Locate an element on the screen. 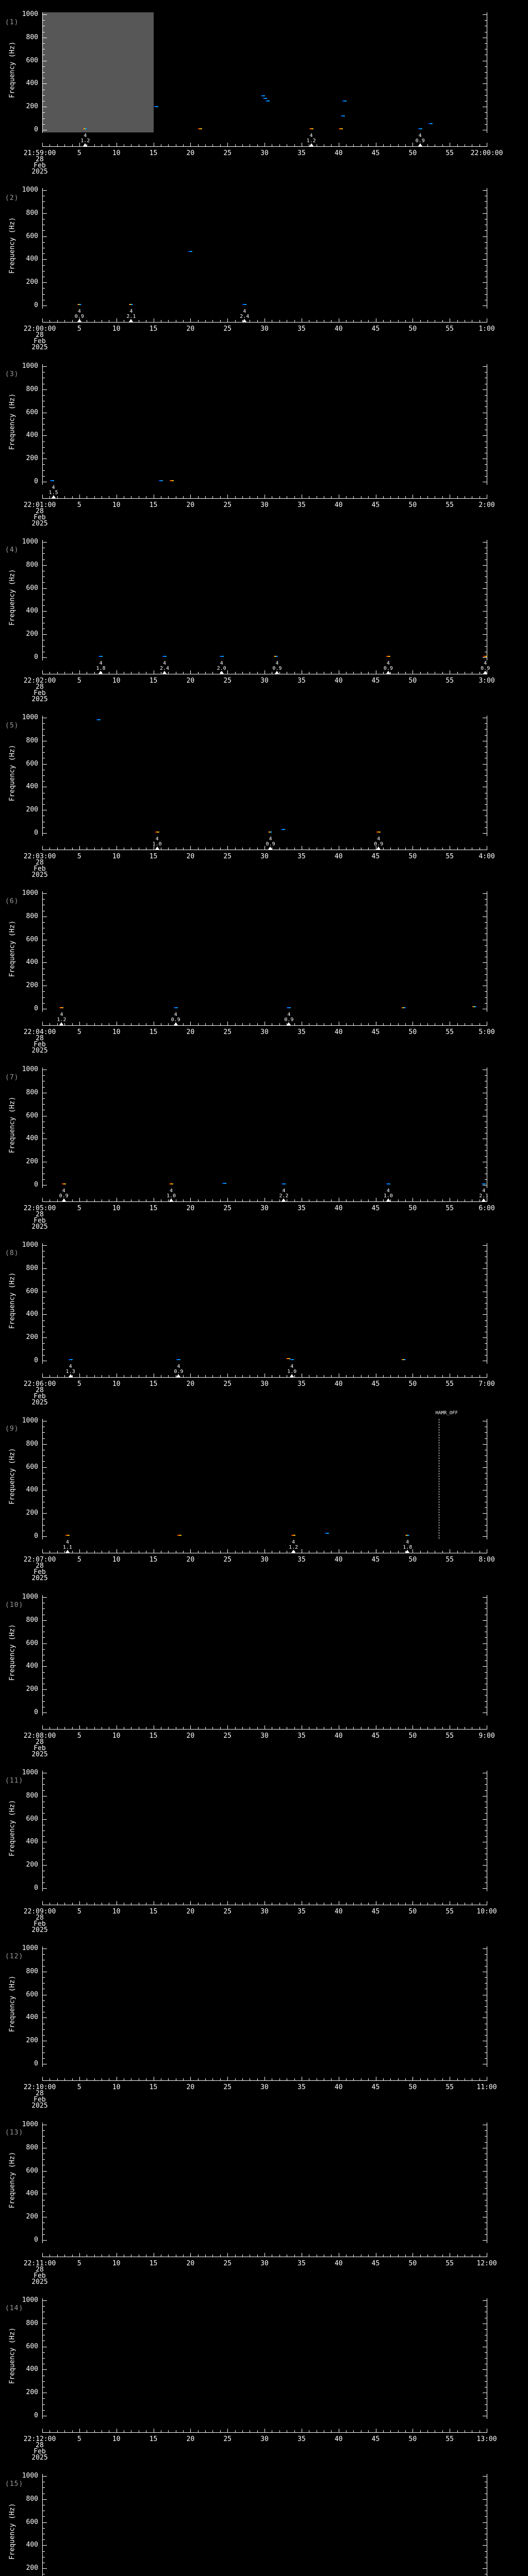  y-axis-line-left is located at coordinates (42, 2006).